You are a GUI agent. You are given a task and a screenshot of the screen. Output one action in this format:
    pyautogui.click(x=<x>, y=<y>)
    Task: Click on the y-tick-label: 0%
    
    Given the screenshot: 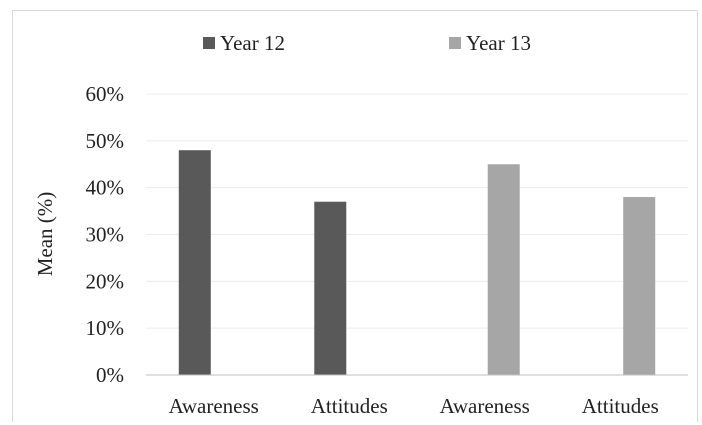 What is the action you would take?
    pyautogui.click(x=110, y=375)
    